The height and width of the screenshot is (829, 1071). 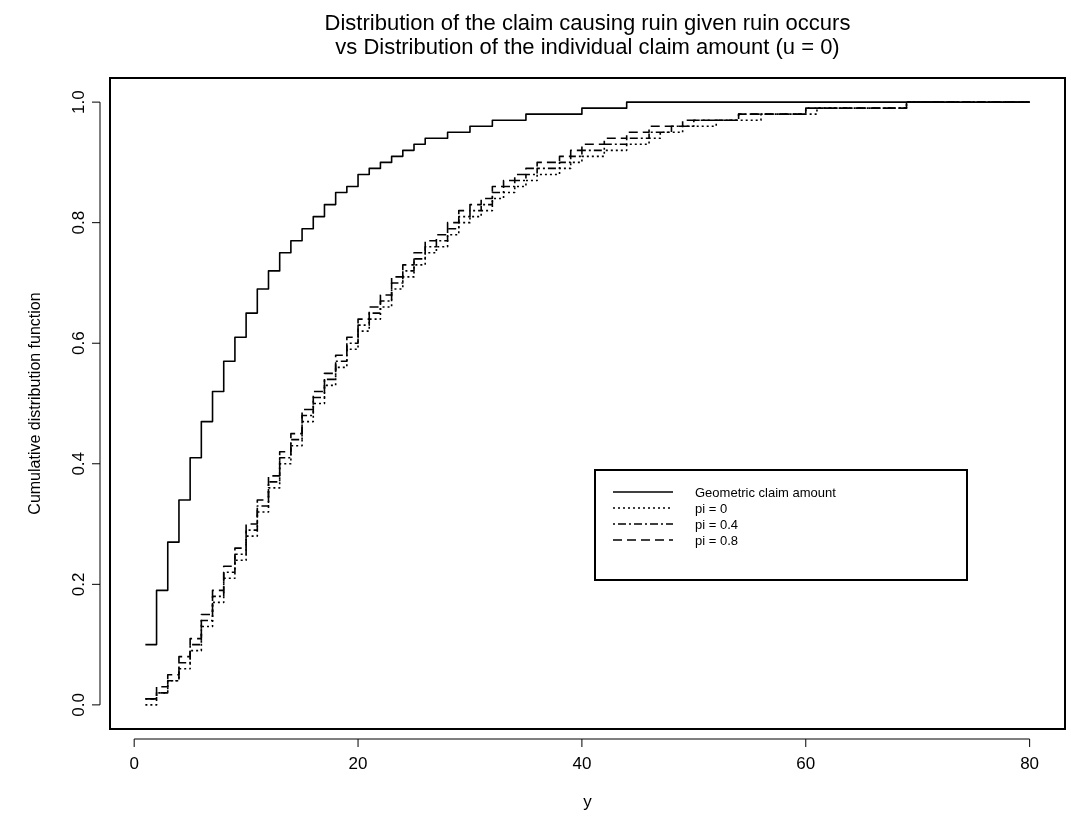 I want to click on y-tick-label: 0.0, so click(x=78, y=705).